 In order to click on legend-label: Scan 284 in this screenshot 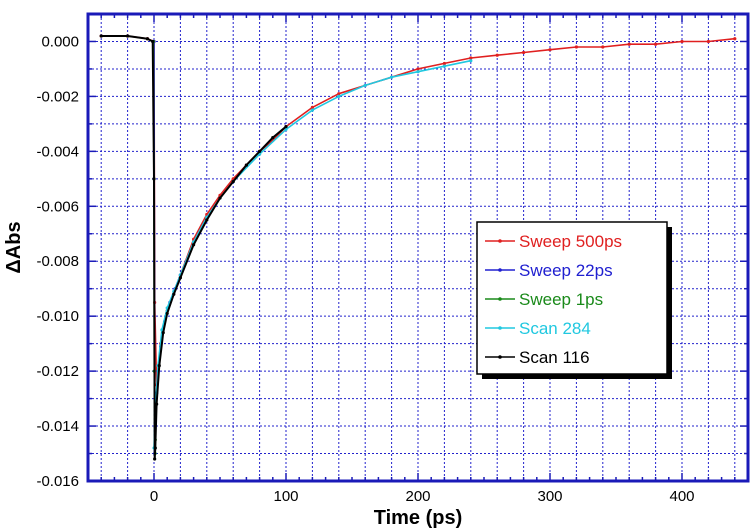, I will do `click(555, 328)`.